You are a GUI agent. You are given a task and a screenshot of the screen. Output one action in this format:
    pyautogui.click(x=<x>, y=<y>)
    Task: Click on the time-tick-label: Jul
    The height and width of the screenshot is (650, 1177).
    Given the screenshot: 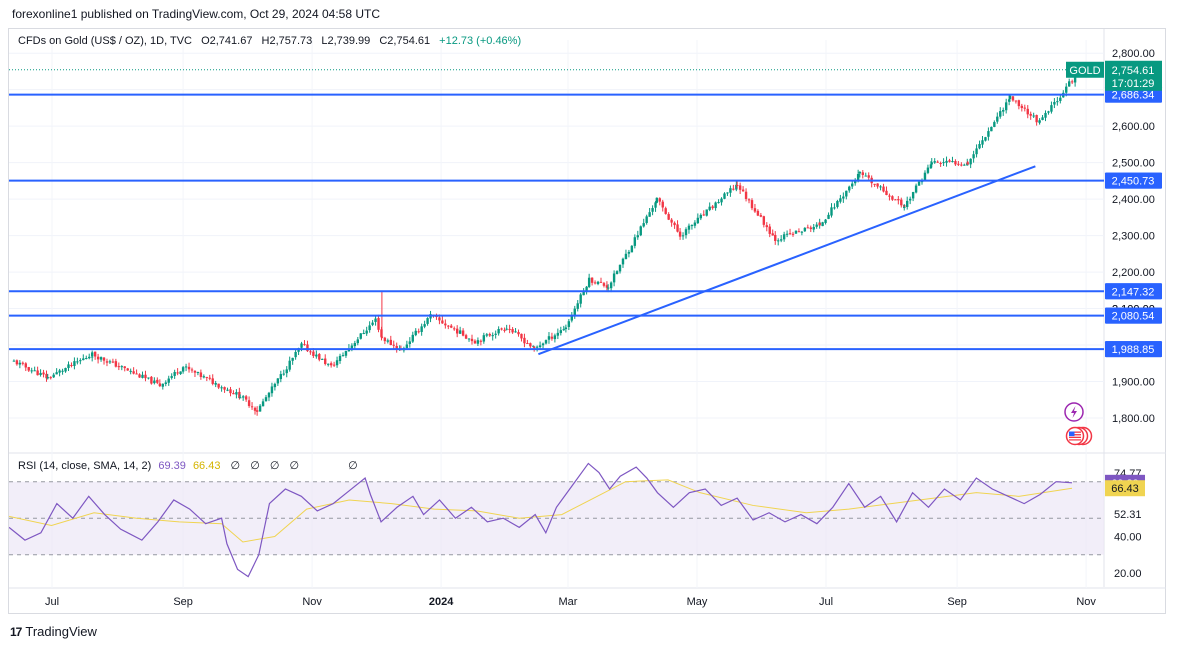 What is the action you would take?
    pyautogui.click(x=826, y=602)
    